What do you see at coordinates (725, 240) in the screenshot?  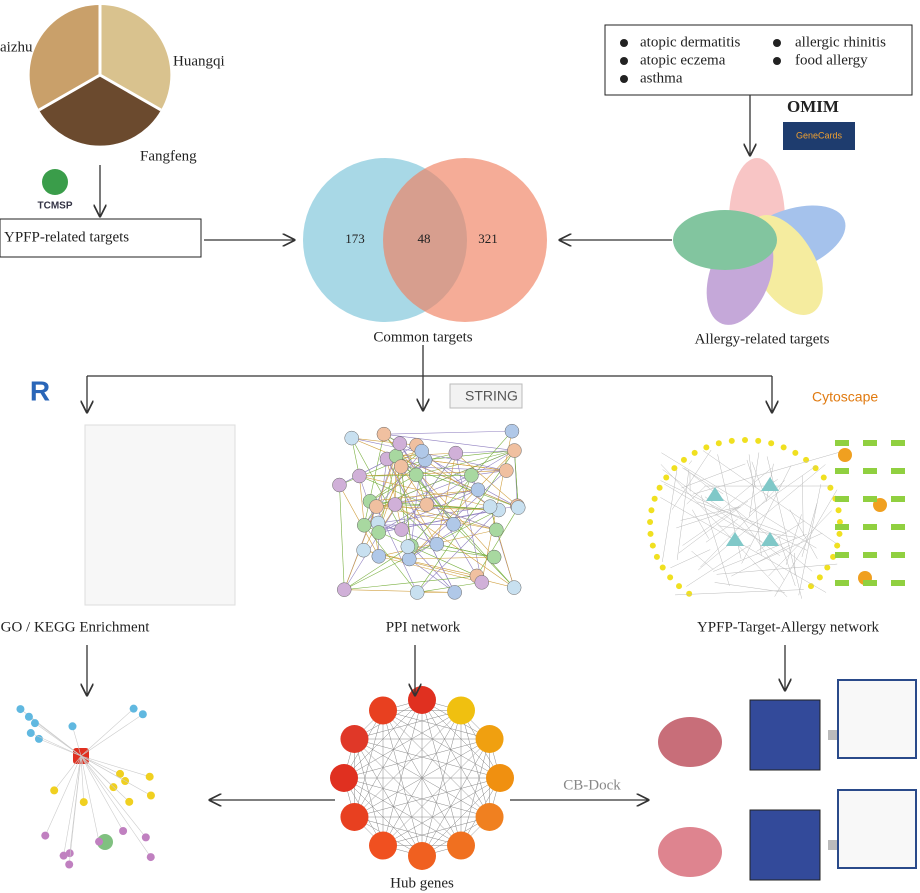 I see `petal` at bounding box center [725, 240].